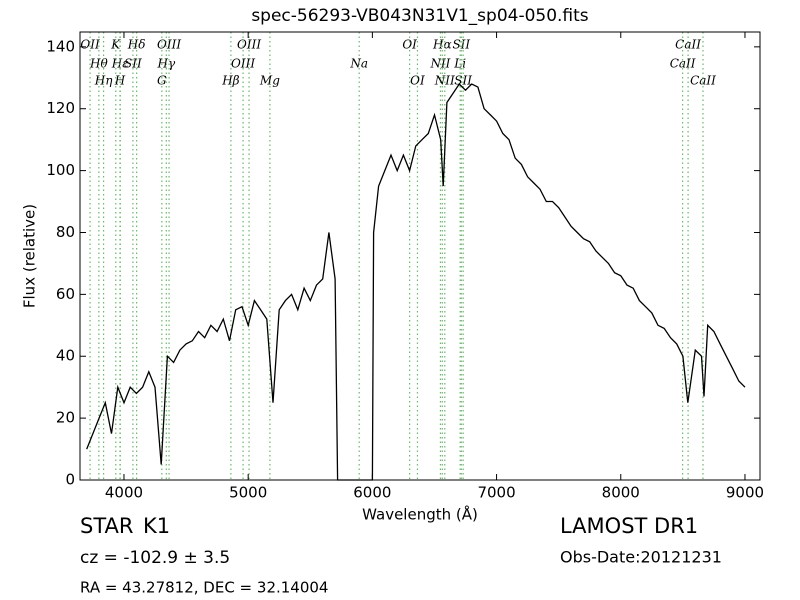 The height and width of the screenshot is (600, 800). I want to click on spectral-line-label: Li, so click(459, 64).